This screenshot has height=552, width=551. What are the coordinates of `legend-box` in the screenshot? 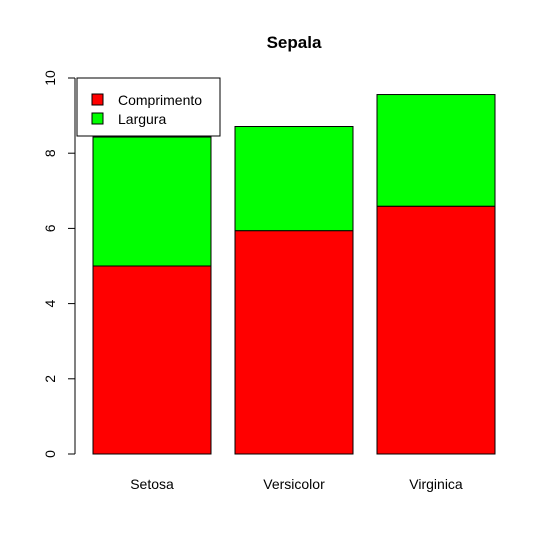 It's located at (148, 107).